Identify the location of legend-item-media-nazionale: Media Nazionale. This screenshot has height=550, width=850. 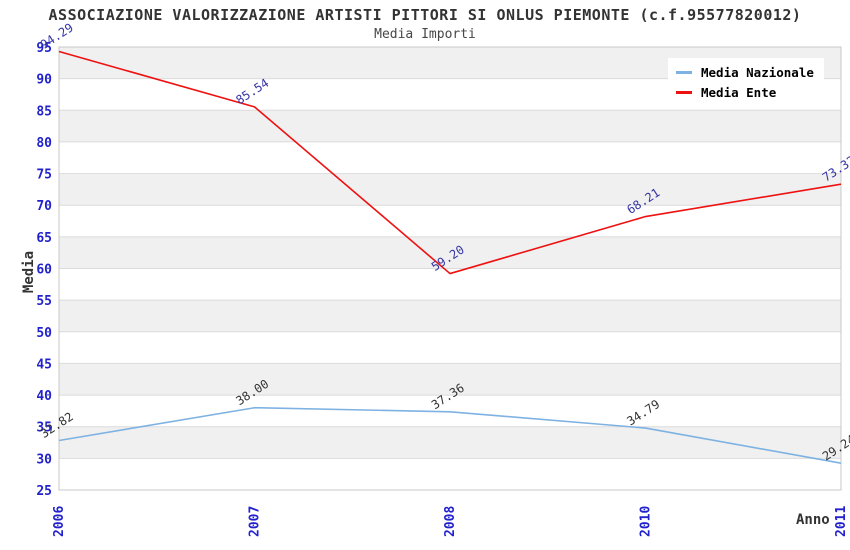
(745, 72).